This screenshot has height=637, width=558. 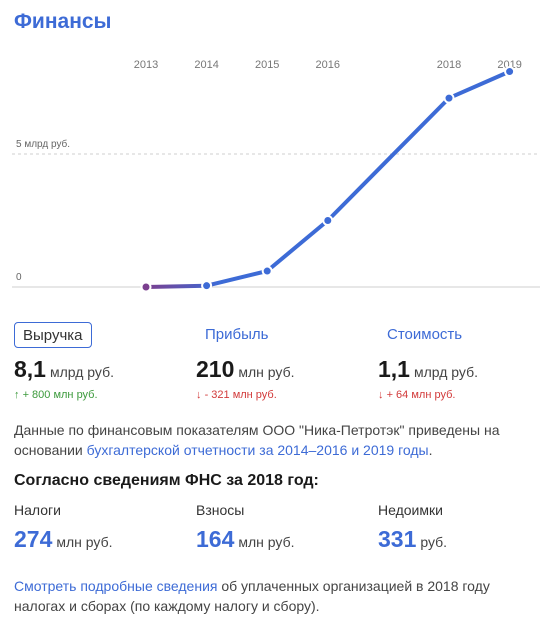 I want to click on tax-item-contributions: Взносы 164 млн руб., so click(x=286, y=527).